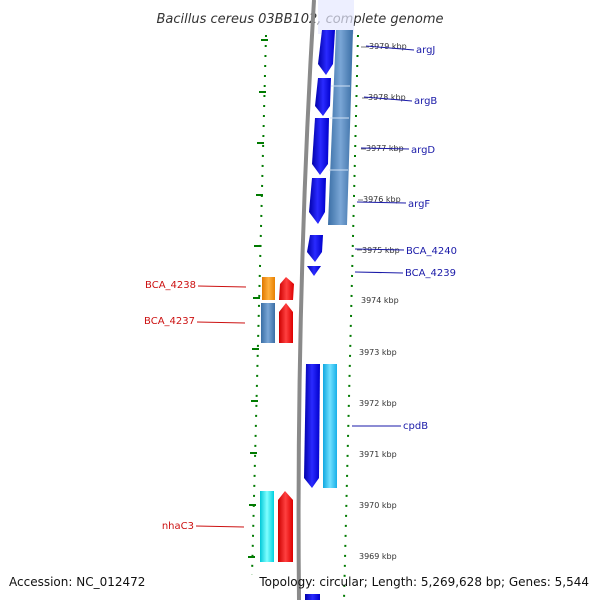 This screenshot has width=600, height=600. Describe the element at coordinates (277, 419) in the screenshot. I see `reverse-gene-arrows` at that location.